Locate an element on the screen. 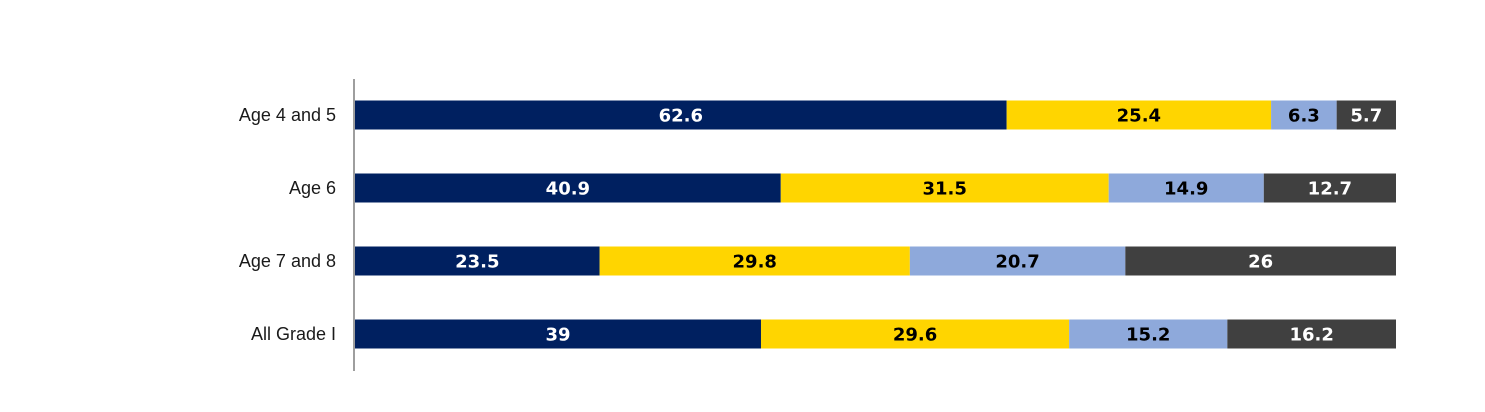 This screenshot has width=1485, height=412. data-label: 16.2 is located at coordinates (1311, 335).